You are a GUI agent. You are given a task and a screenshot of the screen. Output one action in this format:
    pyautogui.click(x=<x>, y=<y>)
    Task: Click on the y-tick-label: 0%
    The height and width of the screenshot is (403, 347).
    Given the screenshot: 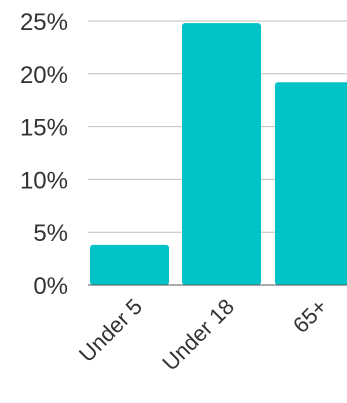 What is the action you would take?
    pyautogui.click(x=50, y=286)
    